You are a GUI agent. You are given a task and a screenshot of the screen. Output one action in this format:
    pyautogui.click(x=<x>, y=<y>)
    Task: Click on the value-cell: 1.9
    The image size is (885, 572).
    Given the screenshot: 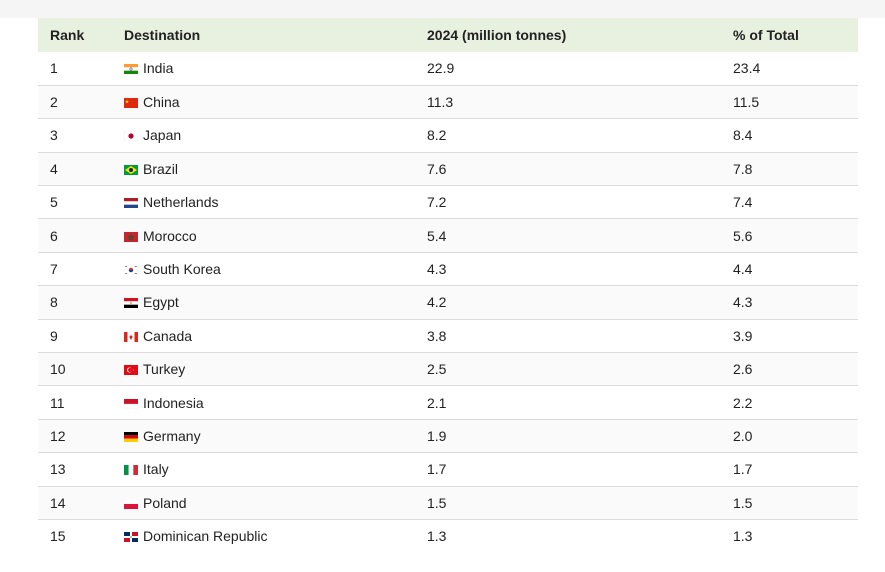 What is the action you would take?
    pyautogui.click(x=568, y=435)
    